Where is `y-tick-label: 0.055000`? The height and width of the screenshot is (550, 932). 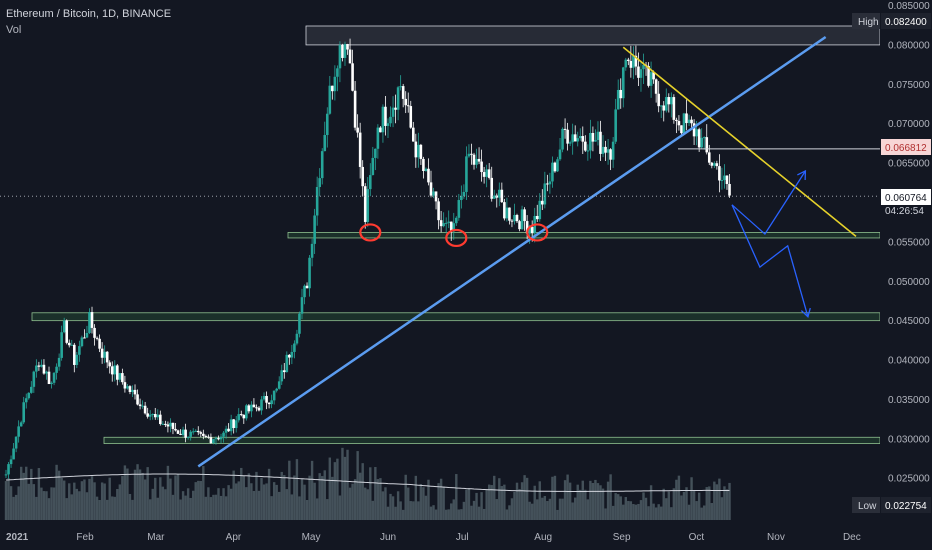
y-tick-label: 0.055000 is located at coordinates (909, 242).